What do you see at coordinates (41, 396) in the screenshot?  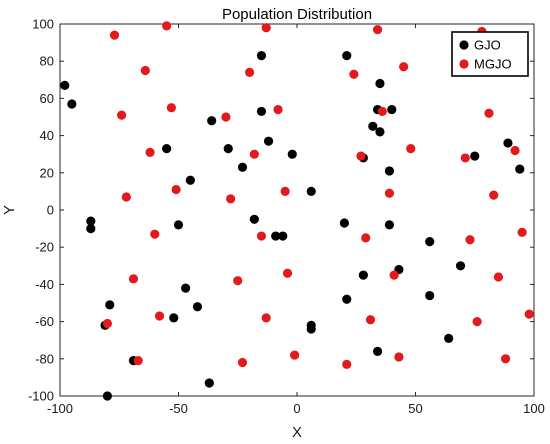 I see `y-tick-label: -100` at bounding box center [41, 396].